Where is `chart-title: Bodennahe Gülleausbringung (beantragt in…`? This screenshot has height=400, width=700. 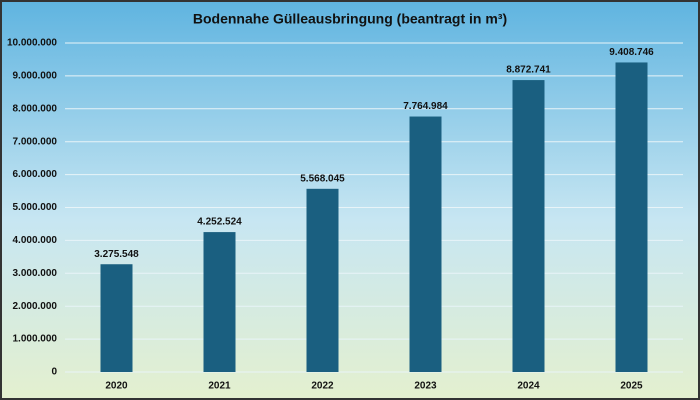 chart-title: Bodennahe Gülleausbringung (beantragt in… is located at coordinates (350, 19).